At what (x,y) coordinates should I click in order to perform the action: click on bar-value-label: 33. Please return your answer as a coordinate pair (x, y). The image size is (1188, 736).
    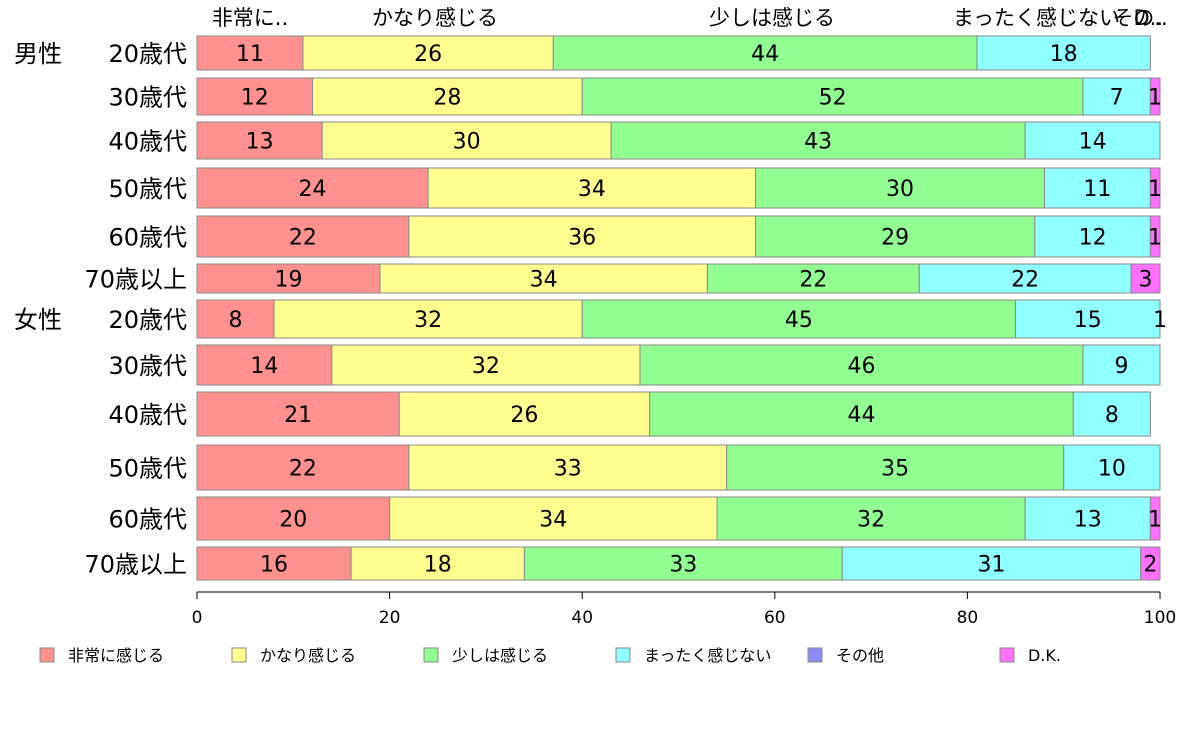
    Looking at the image, I should click on (683, 565).